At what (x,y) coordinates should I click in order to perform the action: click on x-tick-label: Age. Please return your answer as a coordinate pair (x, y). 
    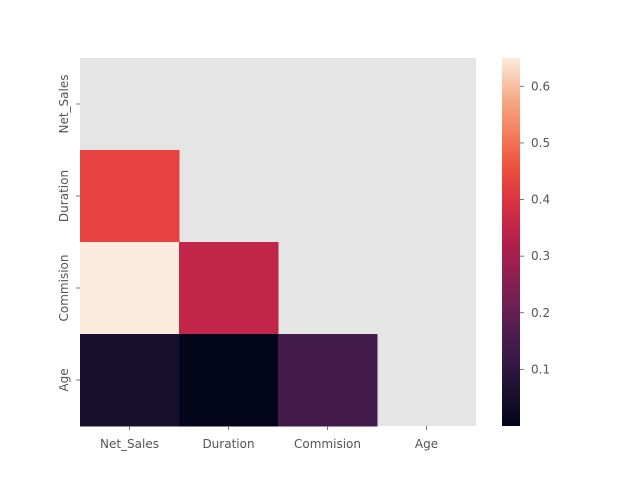
    Looking at the image, I should click on (426, 444).